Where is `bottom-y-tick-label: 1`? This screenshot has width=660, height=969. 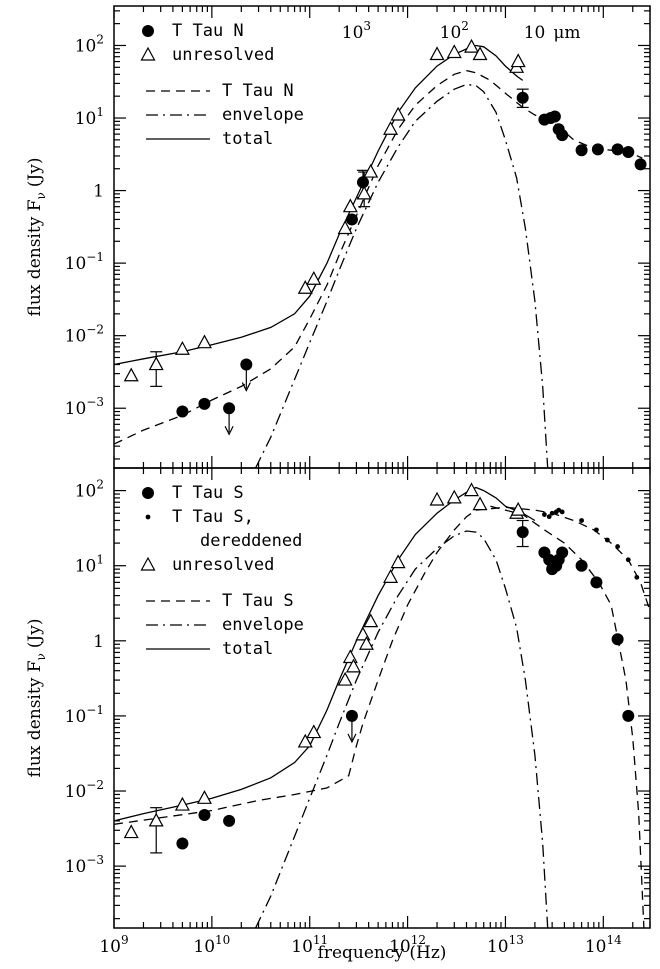 bottom-y-tick-label: 1 is located at coordinates (98, 642).